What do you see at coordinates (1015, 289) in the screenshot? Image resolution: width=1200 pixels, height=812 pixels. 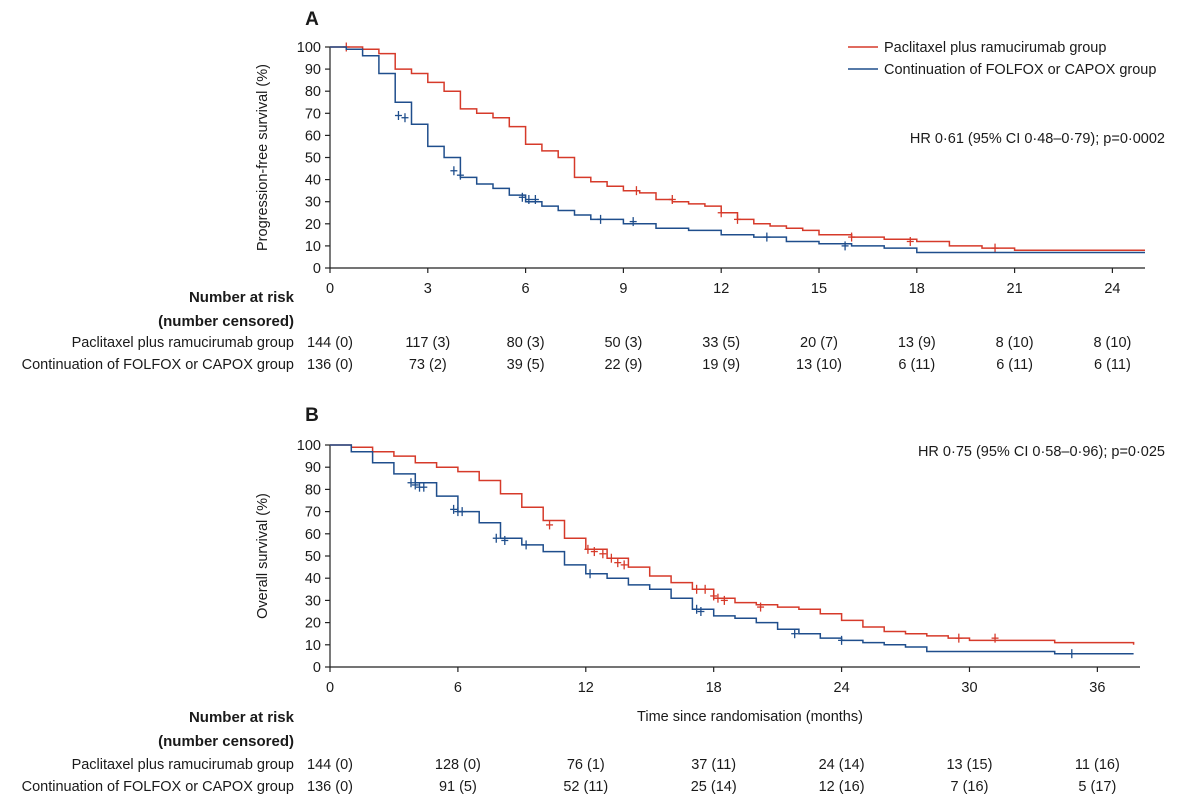 I see `x-tick-label: 21` at bounding box center [1015, 289].